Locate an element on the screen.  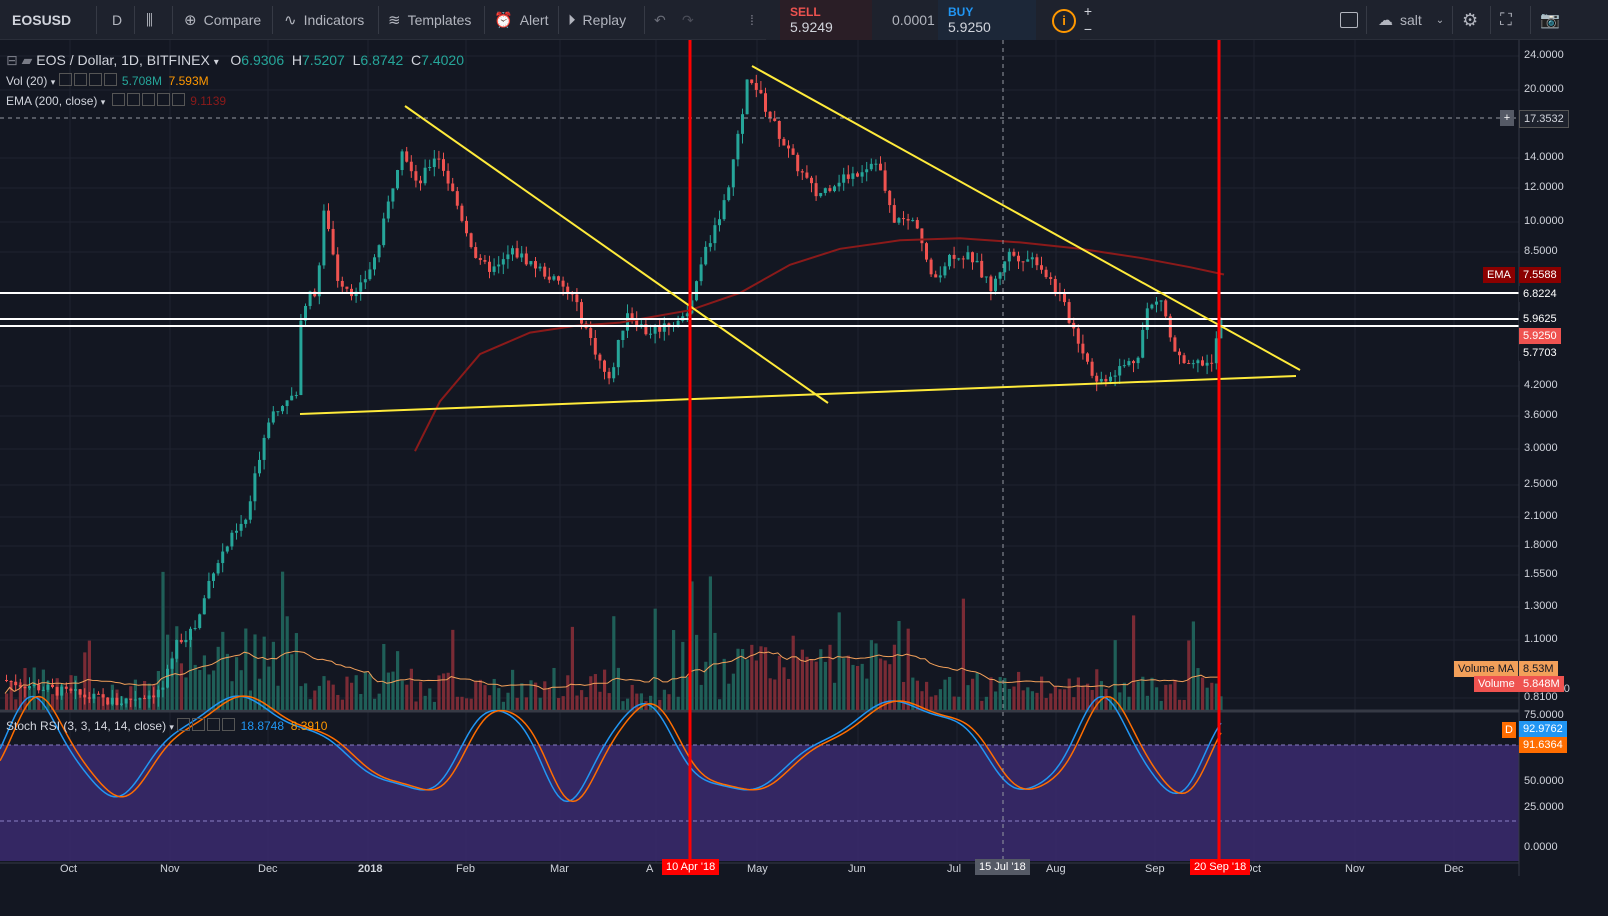
drag-handle-icon: ⁞ is located at coordinates (752, 20).